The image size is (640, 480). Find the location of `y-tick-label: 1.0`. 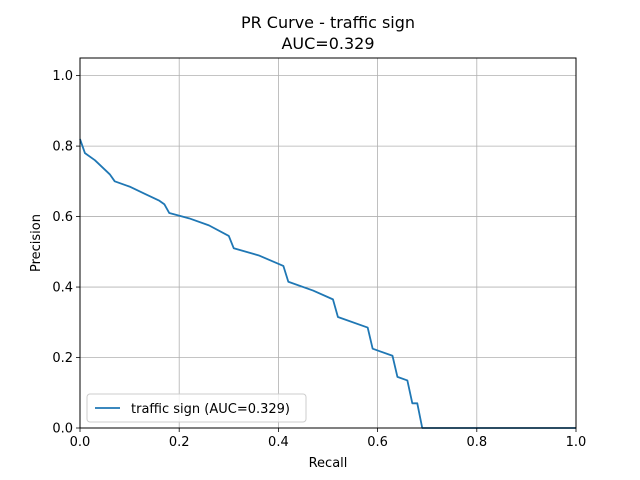

y-tick-label: 1.0 is located at coordinates (62, 76).